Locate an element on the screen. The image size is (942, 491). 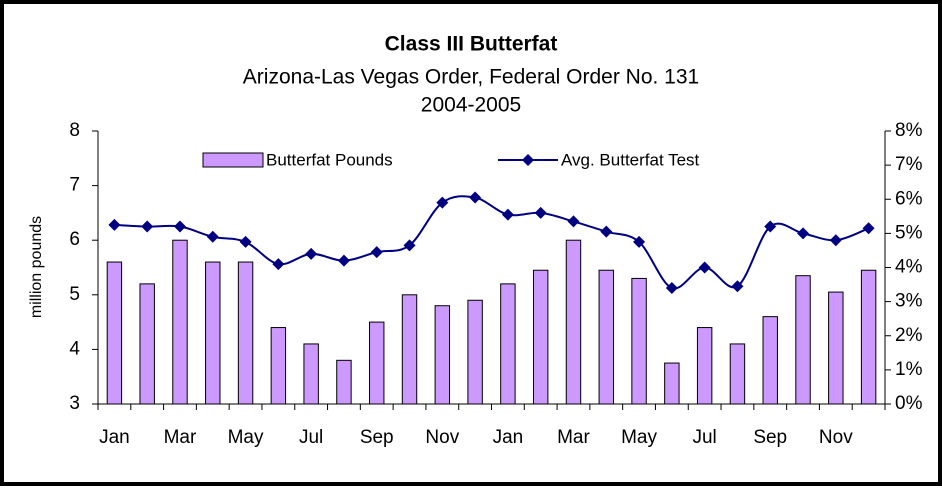
y2-tick-label: 2% is located at coordinates (909, 335).